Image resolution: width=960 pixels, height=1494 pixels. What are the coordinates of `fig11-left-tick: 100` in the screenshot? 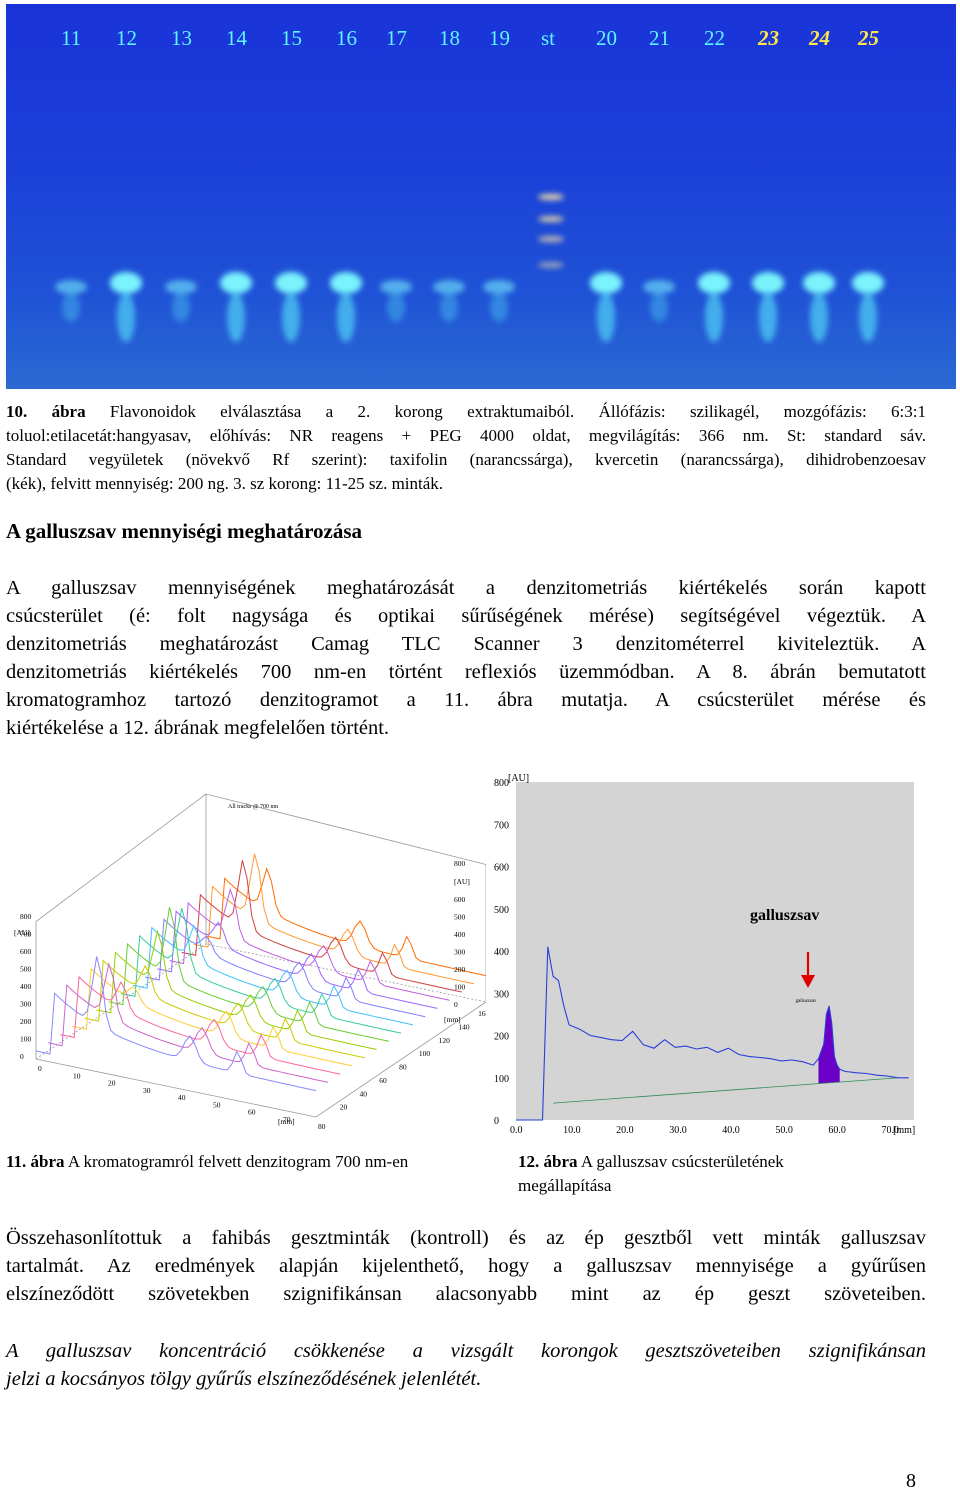 It's located at (26, 1039).